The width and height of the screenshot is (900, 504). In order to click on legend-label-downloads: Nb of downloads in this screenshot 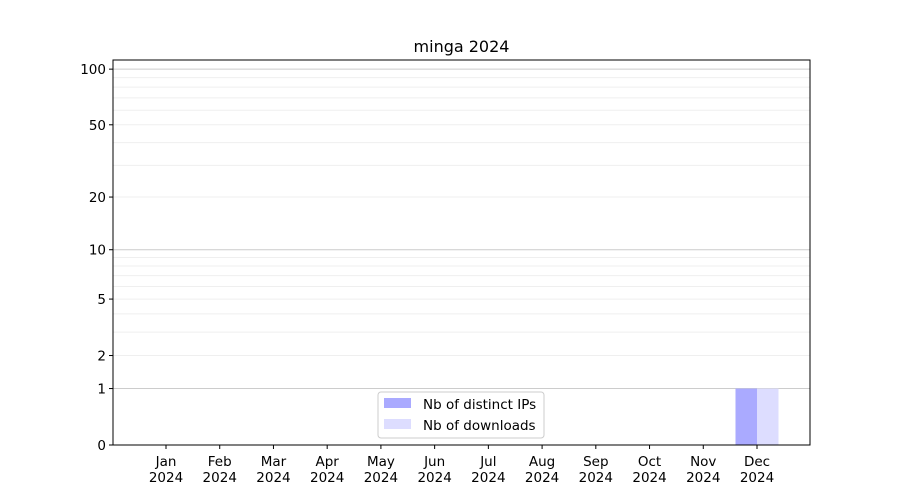, I will do `click(479, 426)`.